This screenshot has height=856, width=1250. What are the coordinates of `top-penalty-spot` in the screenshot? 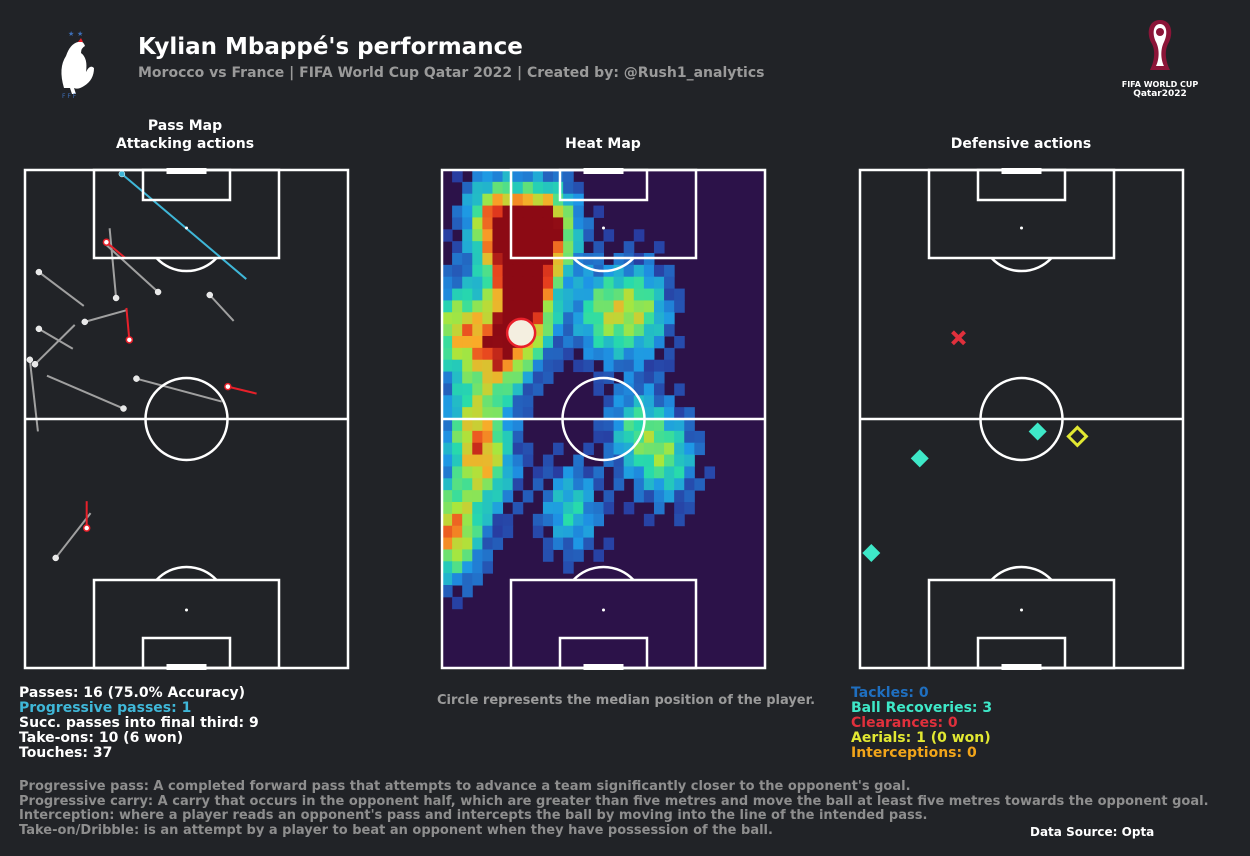 It's located at (603, 228).